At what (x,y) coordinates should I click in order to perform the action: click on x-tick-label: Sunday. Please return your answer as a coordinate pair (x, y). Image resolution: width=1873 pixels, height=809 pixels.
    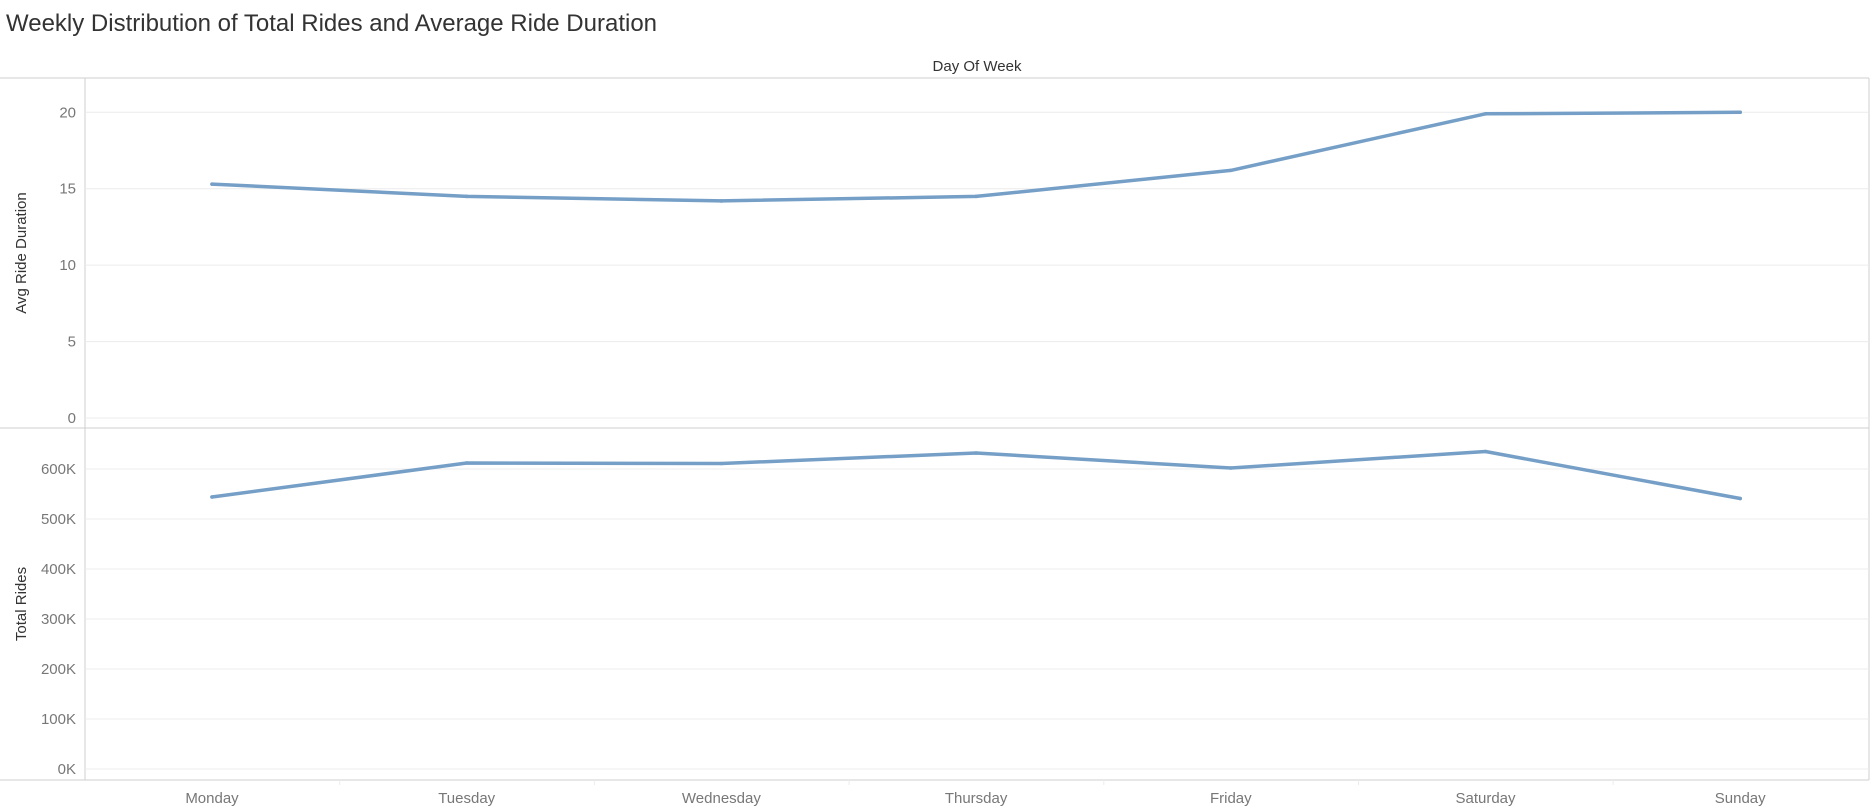
    Looking at the image, I should click on (1740, 798).